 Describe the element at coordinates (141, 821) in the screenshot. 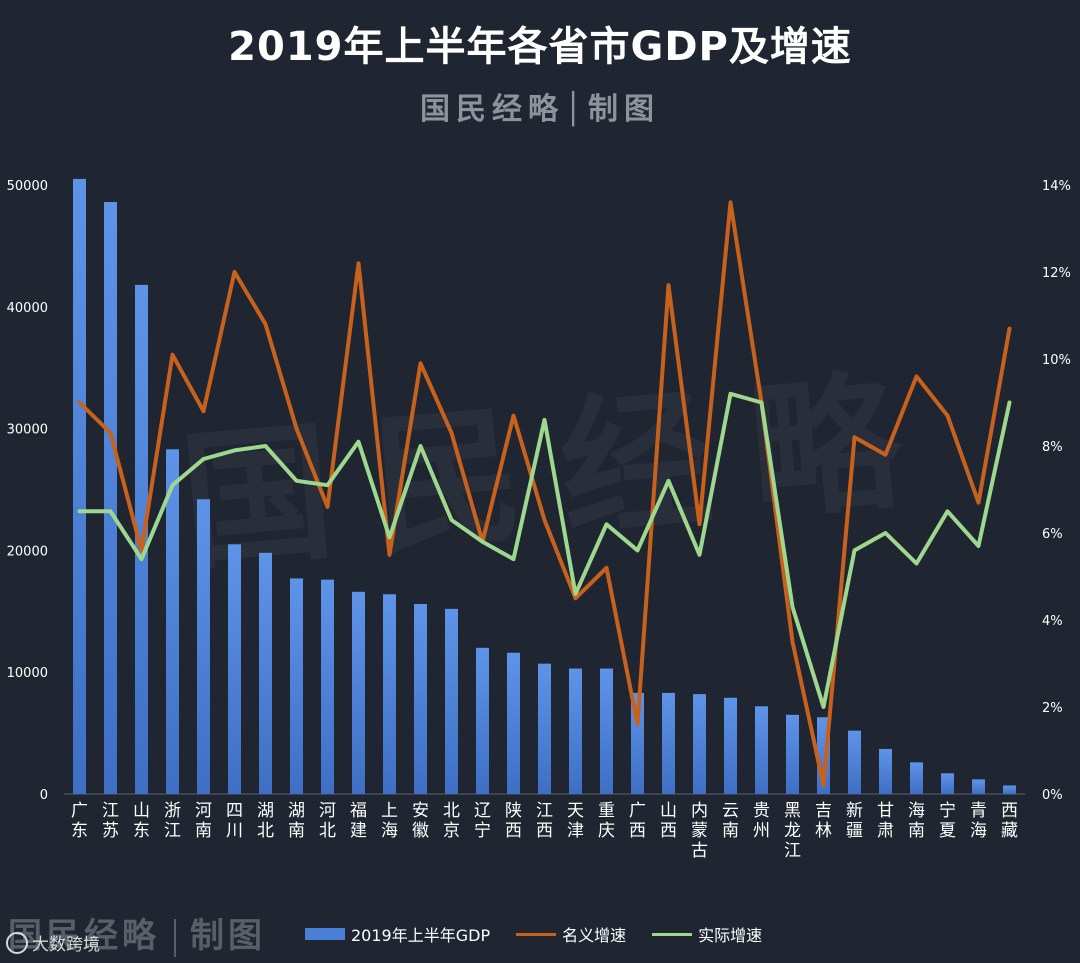

I see `x-axis-category-label: 山东` at that location.